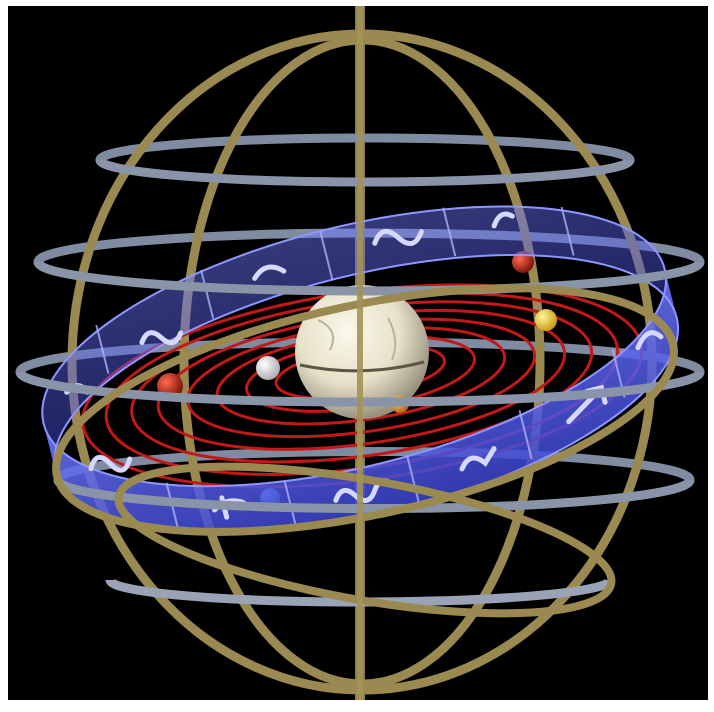 This screenshot has height=712, width=714. Describe the element at coordinates (360, 353) in the screenshot. I see `axis-rod-front` at that location.